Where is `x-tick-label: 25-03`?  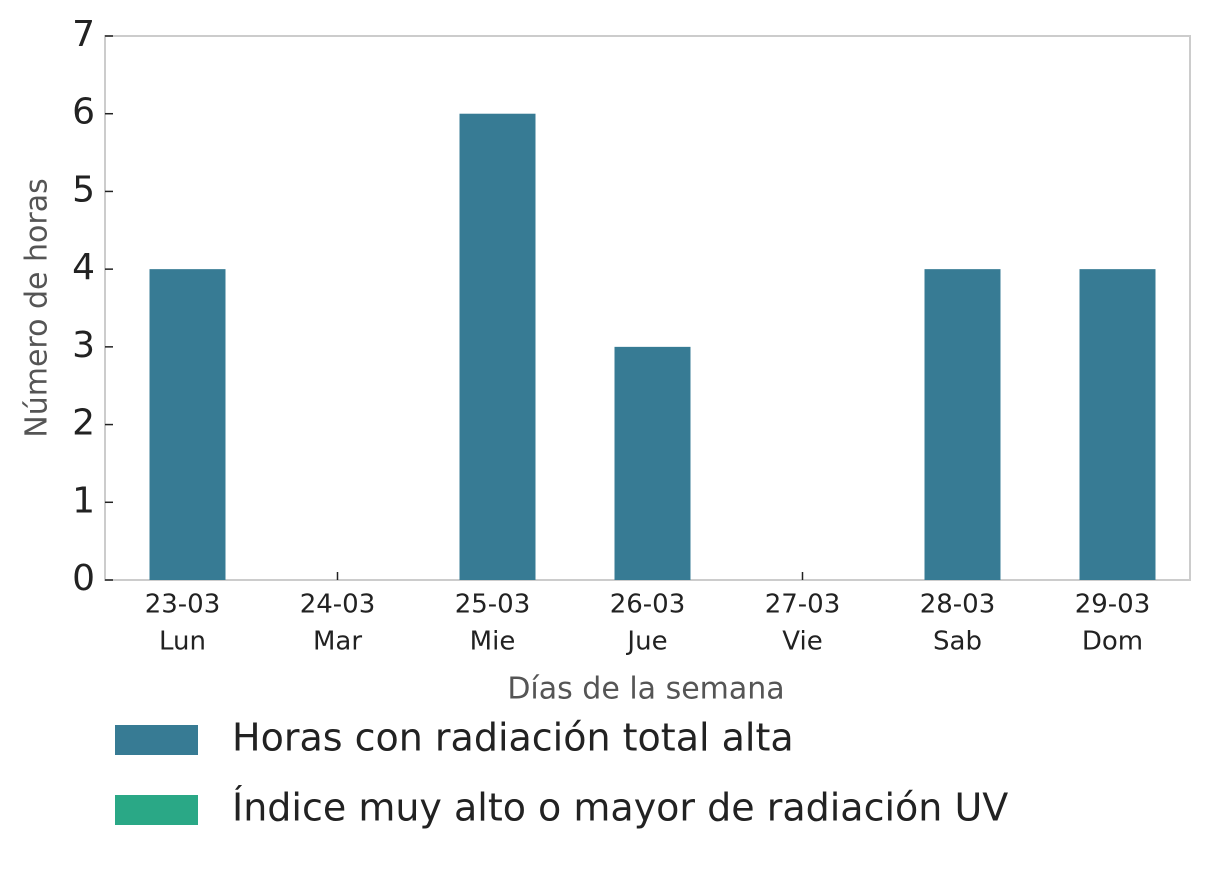
x-tick-label: 25-03 is located at coordinates (493, 605).